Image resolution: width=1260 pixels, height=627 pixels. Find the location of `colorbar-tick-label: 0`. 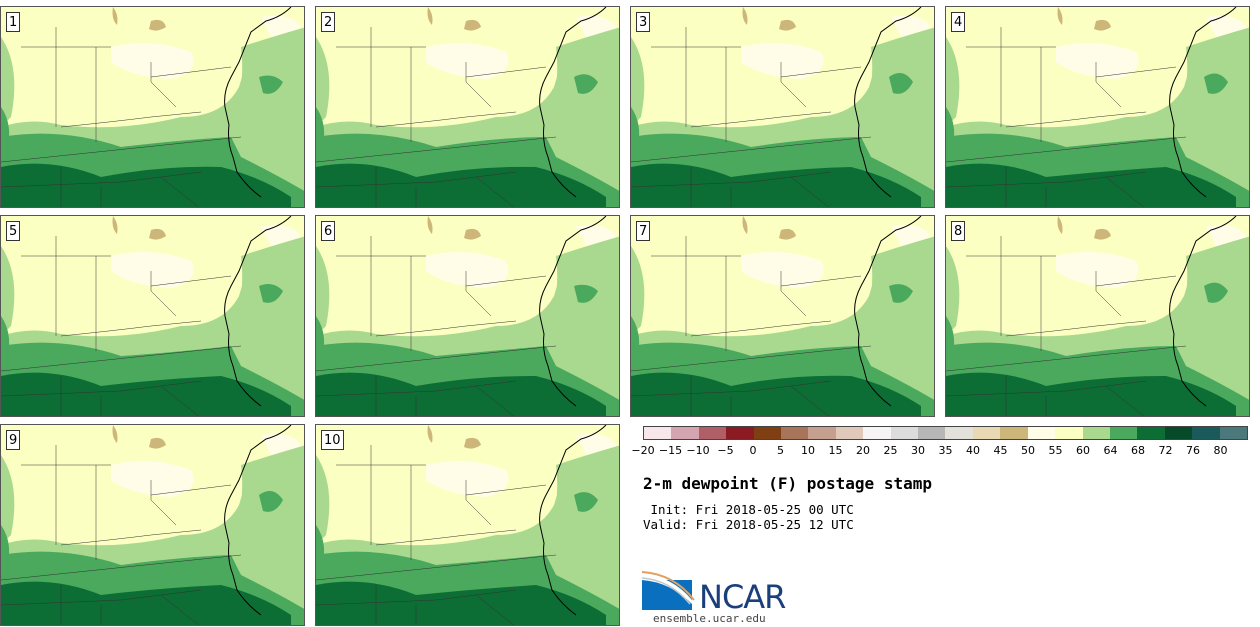

colorbar-tick-label: 0 is located at coordinates (753, 450).